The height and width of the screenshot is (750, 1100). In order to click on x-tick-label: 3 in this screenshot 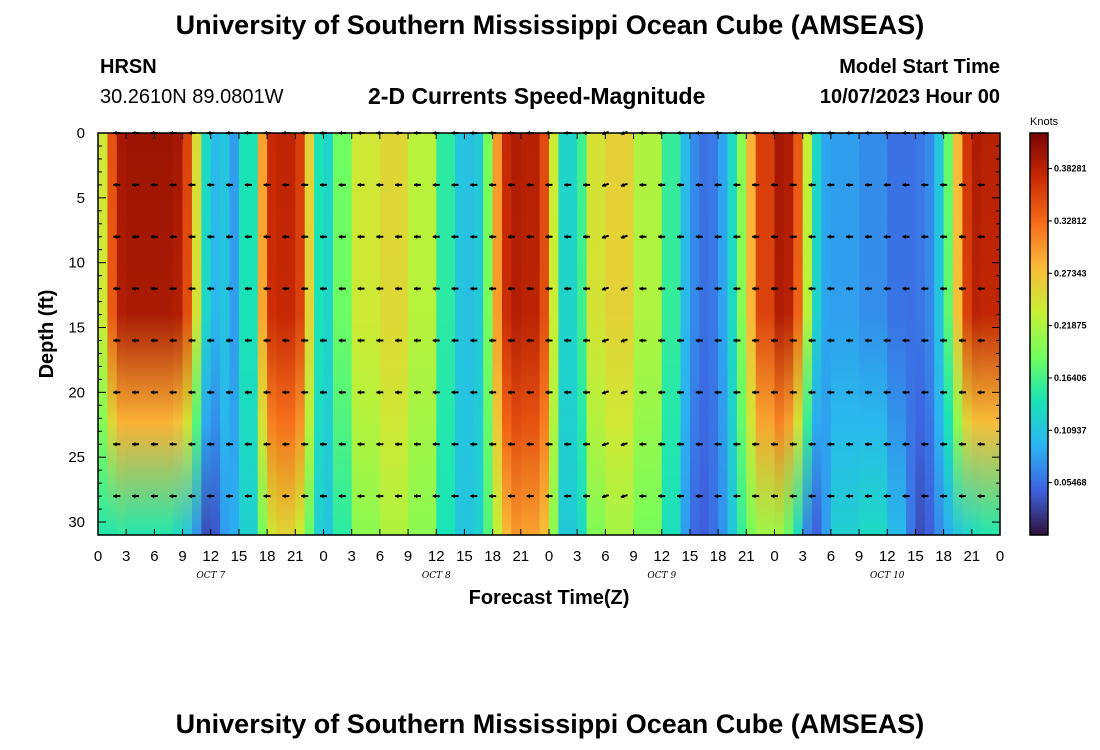, I will do `click(577, 556)`.